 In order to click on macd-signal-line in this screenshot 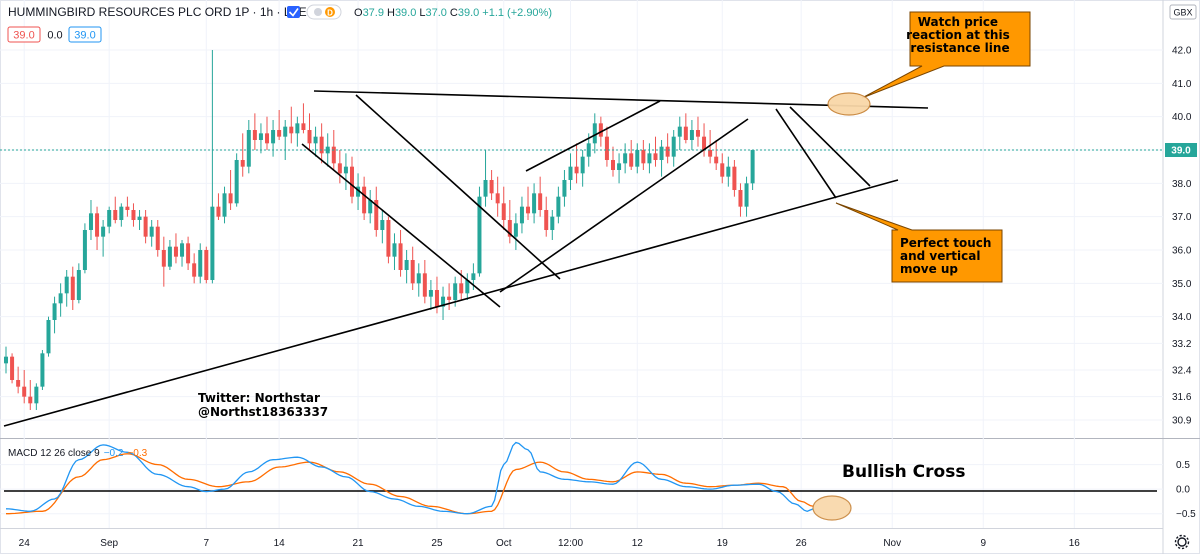, I will do `click(410, 484)`.